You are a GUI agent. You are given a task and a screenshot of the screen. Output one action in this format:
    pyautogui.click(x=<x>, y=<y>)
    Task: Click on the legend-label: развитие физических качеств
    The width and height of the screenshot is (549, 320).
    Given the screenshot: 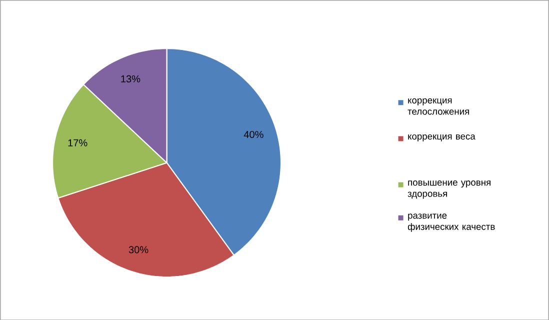 What is the action you would take?
    pyautogui.click(x=451, y=222)
    